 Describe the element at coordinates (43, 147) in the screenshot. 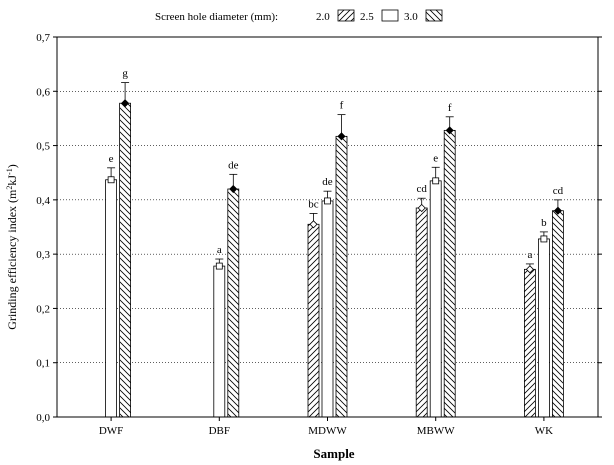

I see `y-tick-label: 0,5` at that location.